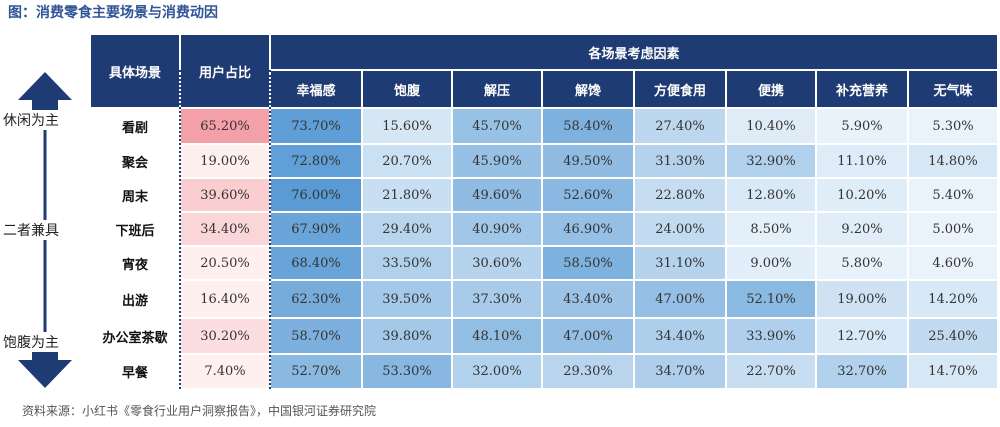  I want to click on share-header: 用户占比, so click(225, 71).